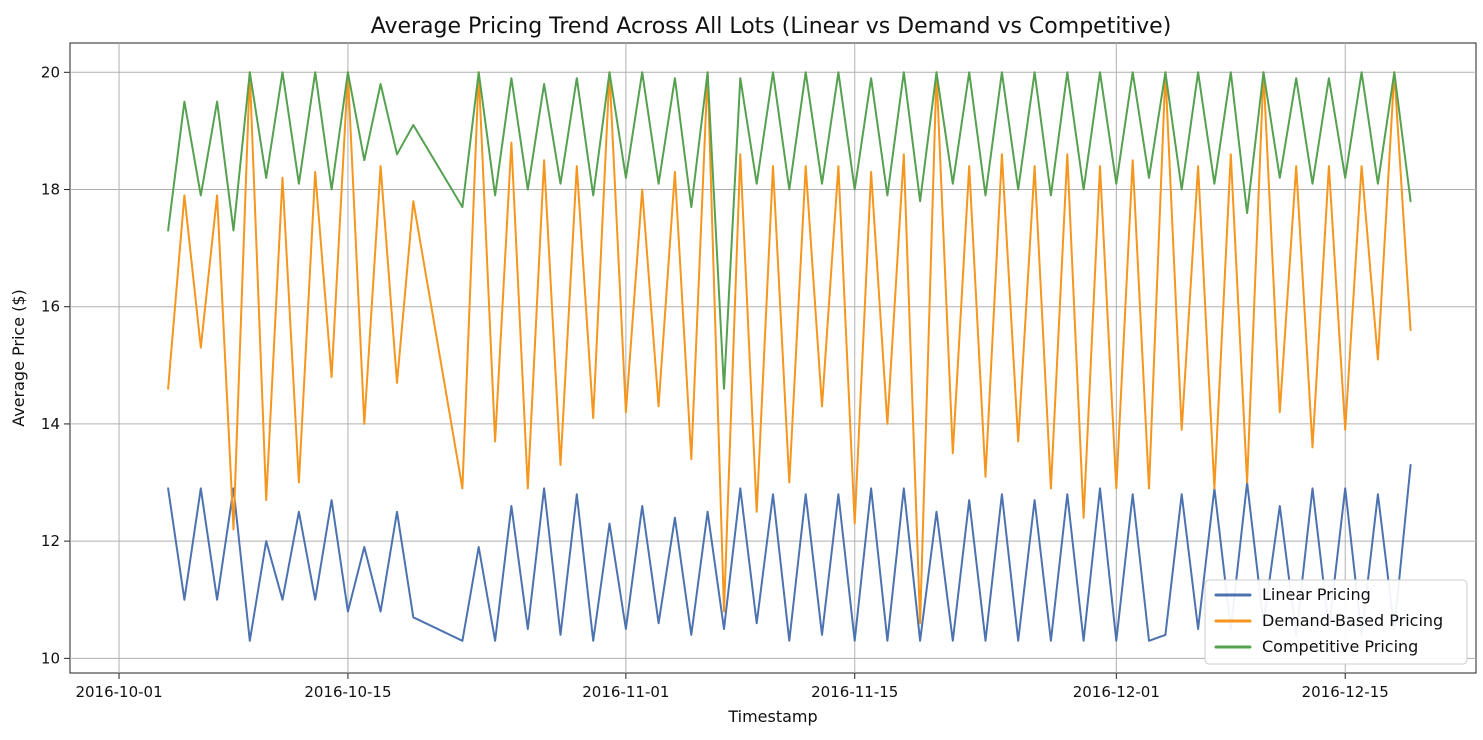 The width and height of the screenshot is (1483, 740). Describe the element at coordinates (50, 541) in the screenshot. I see `y-tick-label: 12` at that location.